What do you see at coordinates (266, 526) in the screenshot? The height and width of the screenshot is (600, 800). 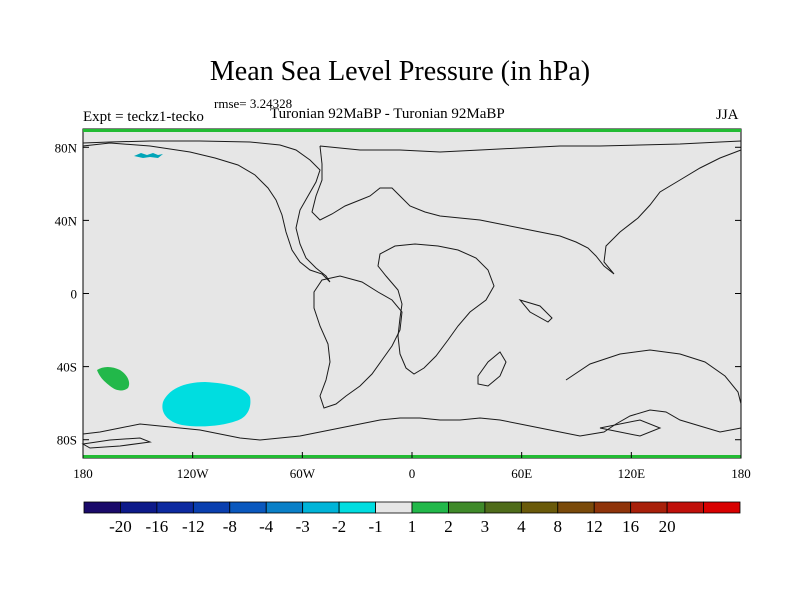 I see `colorbar-label: -4` at bounding box center [266, 526].